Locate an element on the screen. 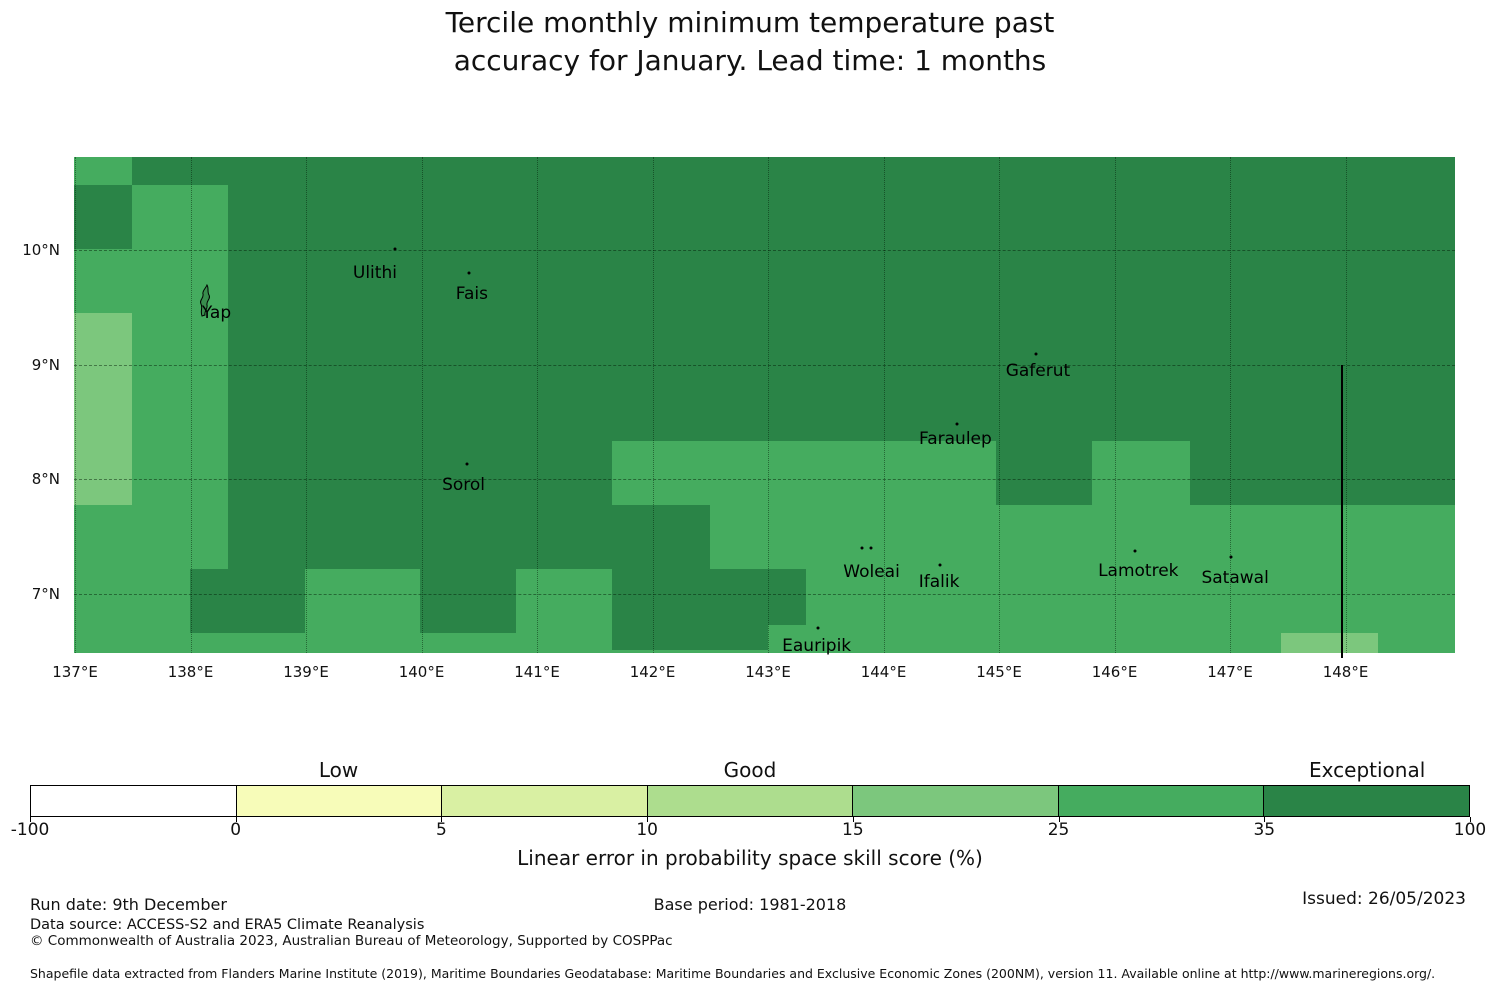 The image size is (1500, 990). x-tick-label: 141°E is located at coordinates (537, 672).